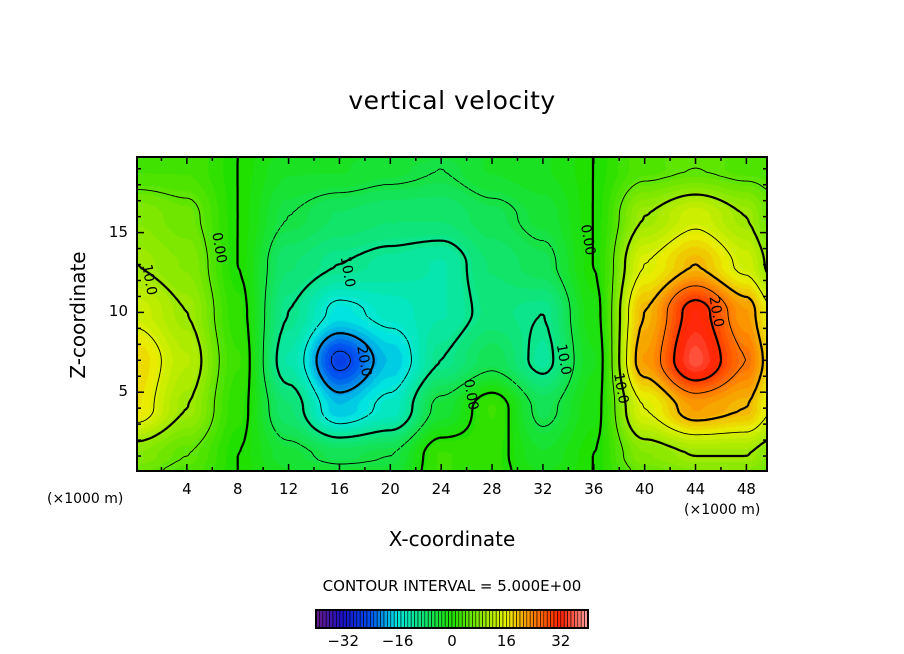 This screenshot has height=654, width=904. What do you see at coordinates (118, 311) in the screenshot?
I see `y-tick-label: 10` at bounding box center [118, 311].